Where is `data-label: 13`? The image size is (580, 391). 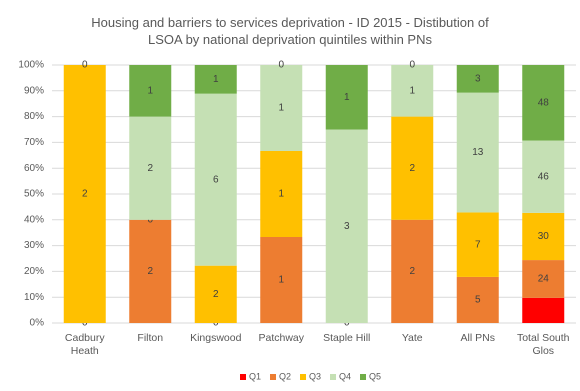 data-label: 13 is located at coordinates (478, 152).